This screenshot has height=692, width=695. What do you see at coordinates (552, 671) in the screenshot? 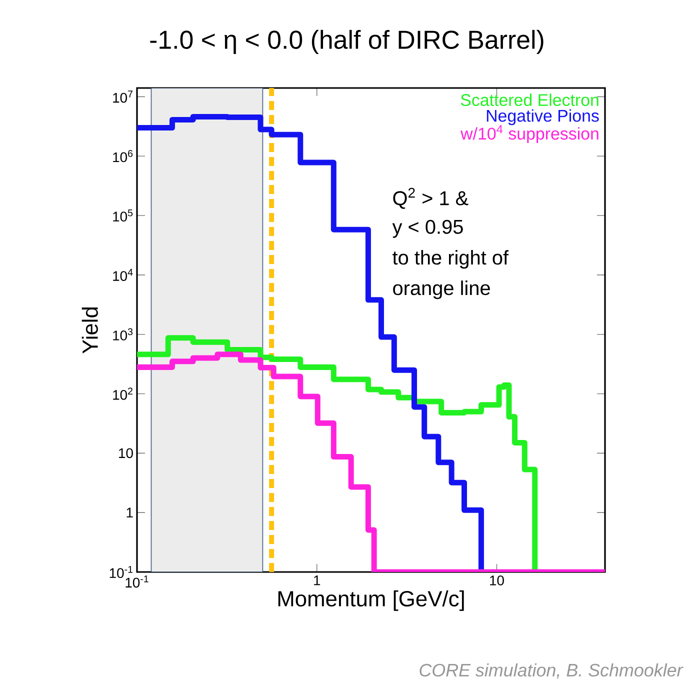
I see `text: CORE simulation, B. Schmookler` at bounding box center [552, 671].